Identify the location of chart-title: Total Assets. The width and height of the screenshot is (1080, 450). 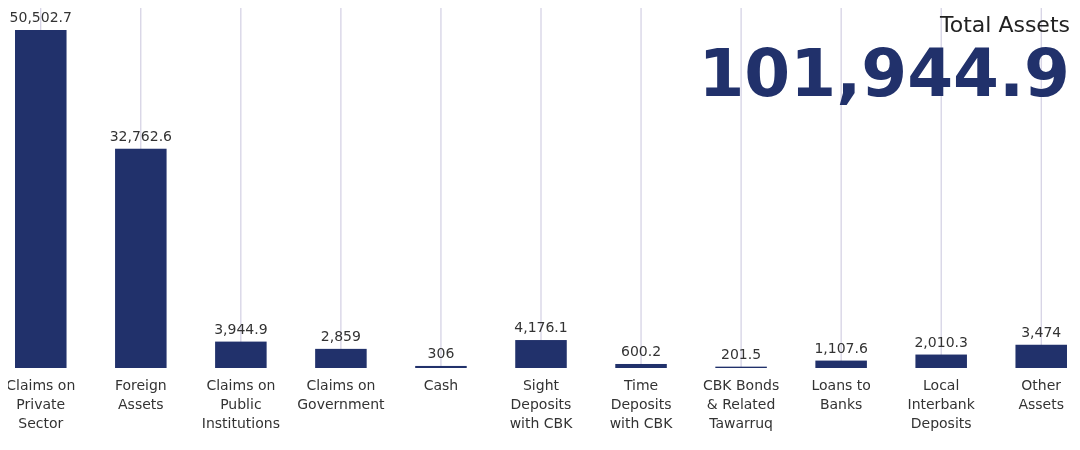
(1004, 24).